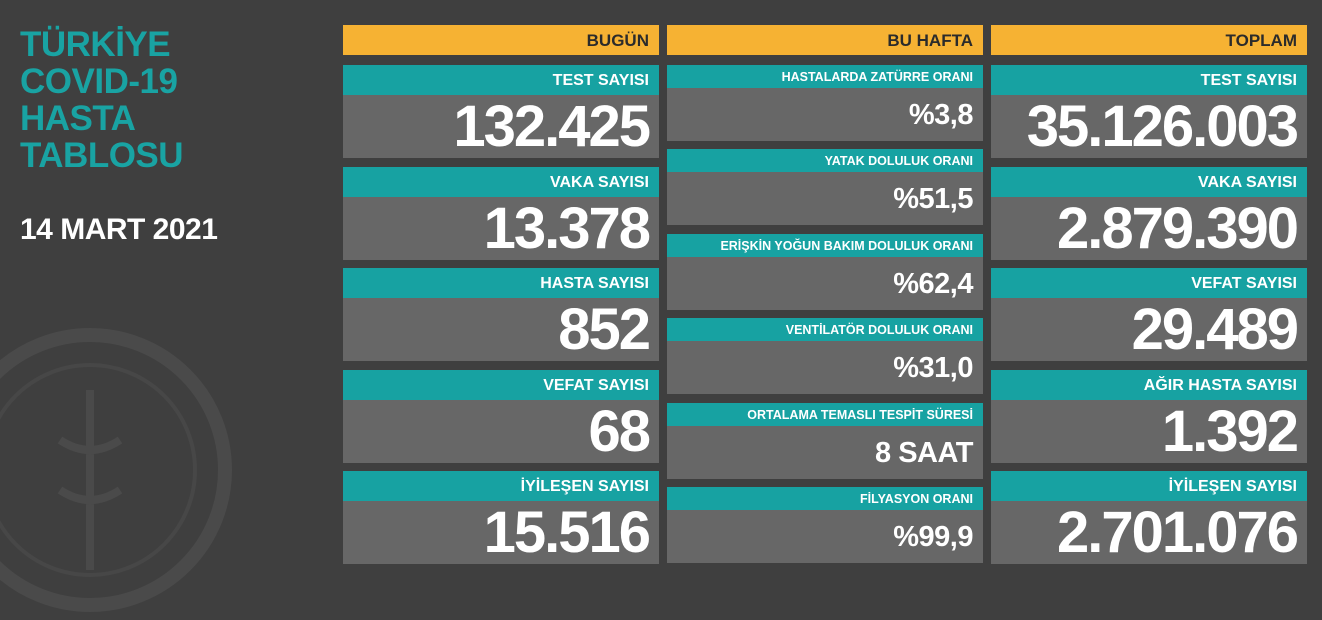 The height and width of the screenshot is (620, 1322). What do you see at coordinates (552, 126) in the screenshot?
I see `stat-value: 132.425` at bounding box center [552, 126].